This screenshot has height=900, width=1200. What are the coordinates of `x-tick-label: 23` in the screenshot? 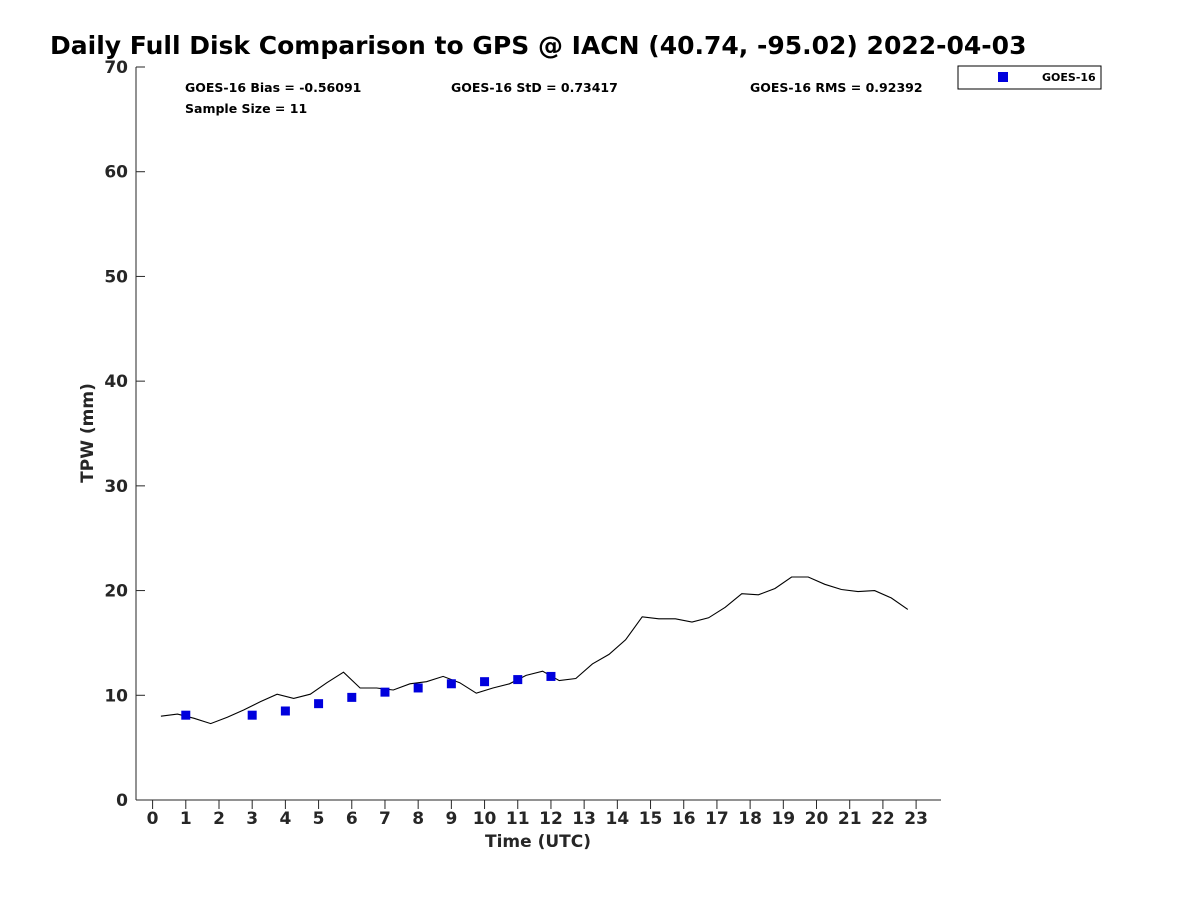 It's located at (916, 819).